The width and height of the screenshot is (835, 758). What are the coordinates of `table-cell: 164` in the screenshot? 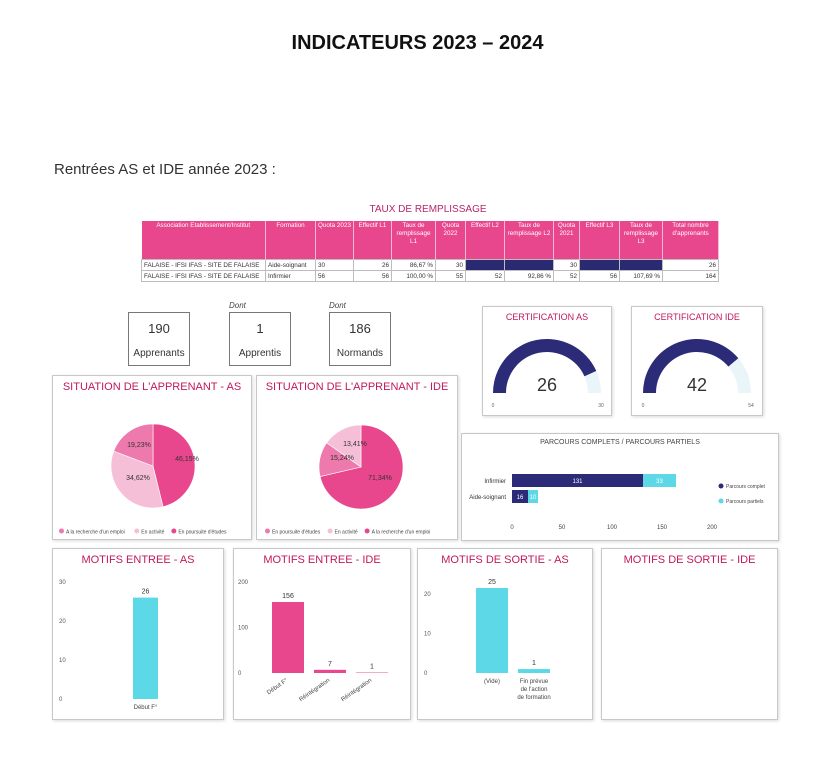 It's located at (690, 276).